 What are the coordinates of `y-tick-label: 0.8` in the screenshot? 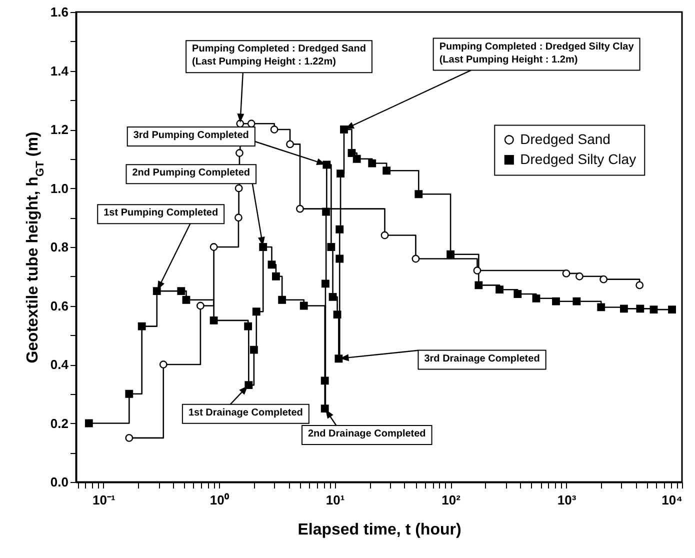 It's located at (59, 247).